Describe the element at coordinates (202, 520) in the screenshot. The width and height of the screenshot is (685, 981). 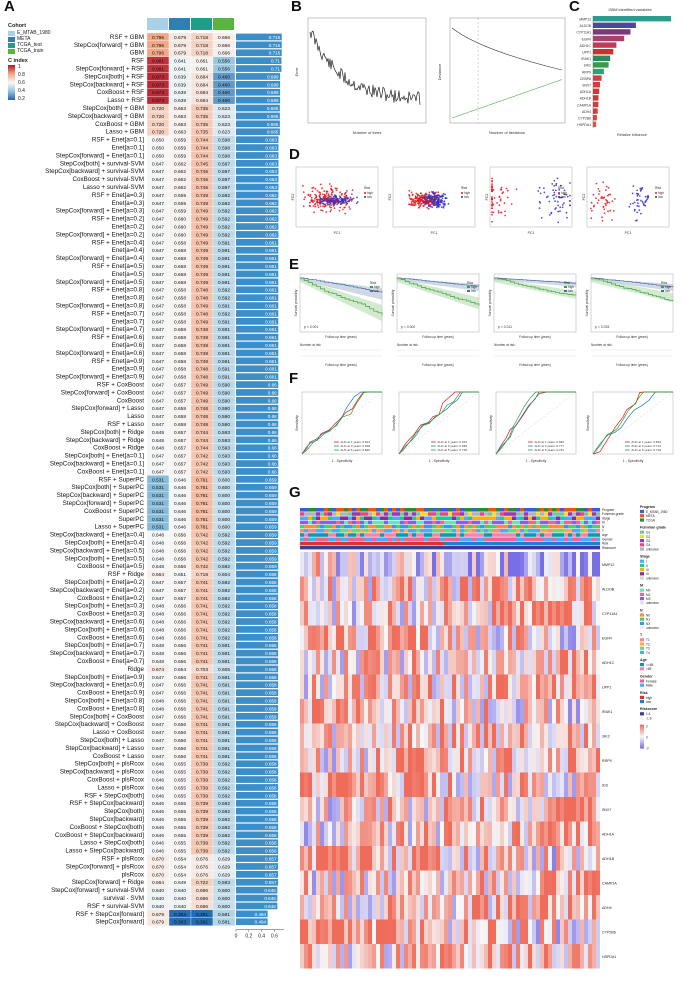
I see `cindex-value: 0.761` at that location.